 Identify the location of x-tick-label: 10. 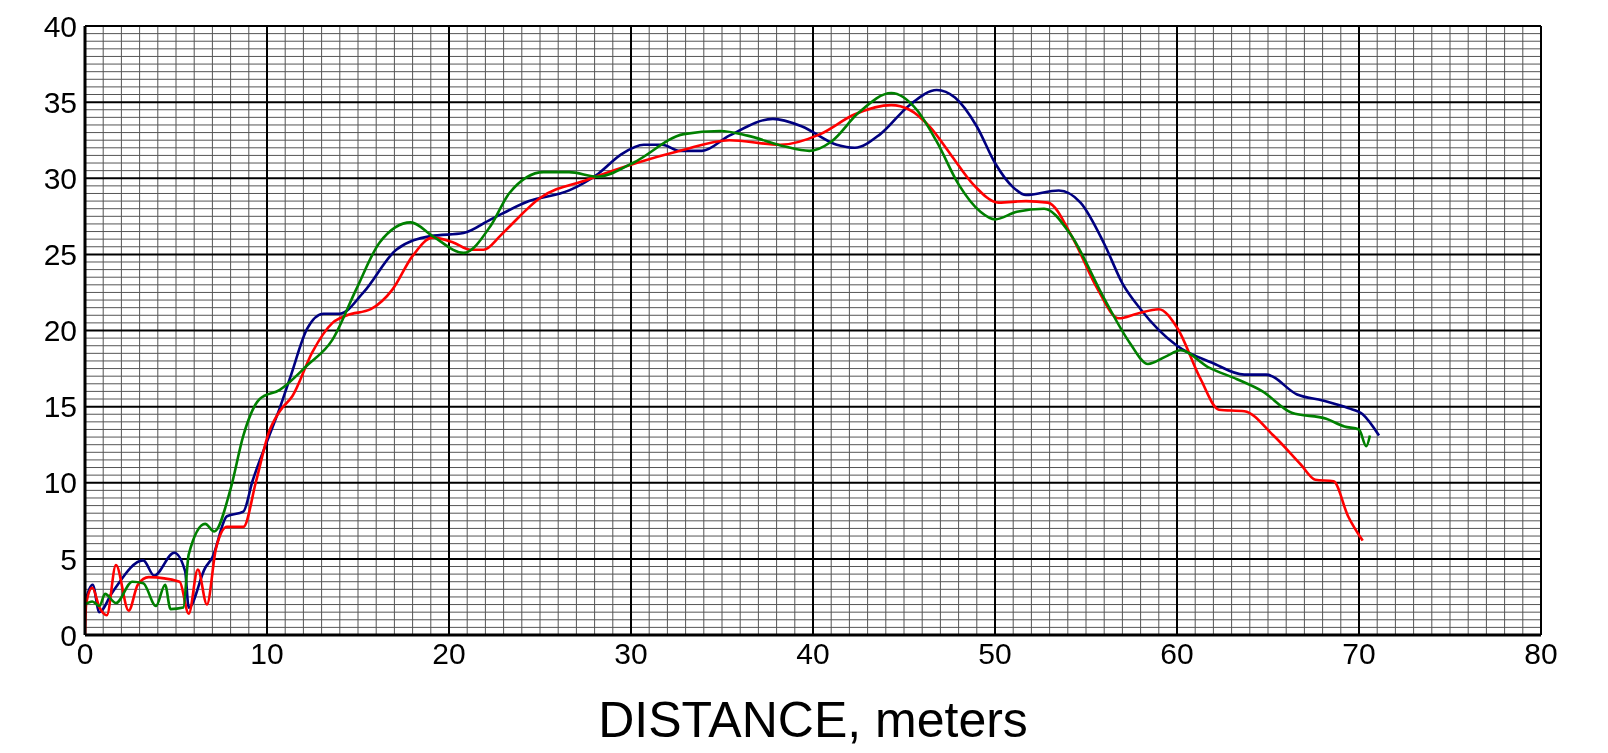
(267, 654).